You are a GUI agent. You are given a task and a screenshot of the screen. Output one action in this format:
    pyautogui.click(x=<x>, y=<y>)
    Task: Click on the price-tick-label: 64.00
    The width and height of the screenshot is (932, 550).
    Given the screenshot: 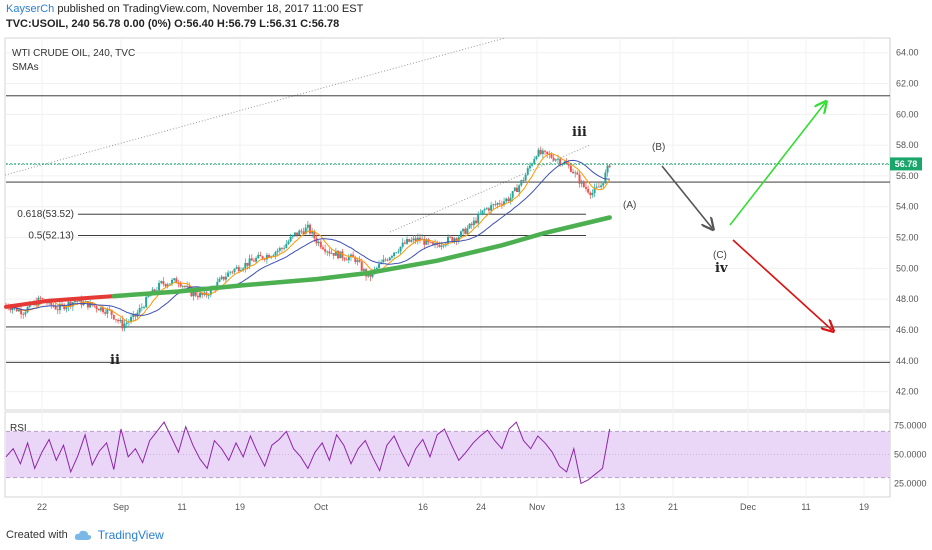 What is the action you would take?
    pyautogui.click(x=907, y=53)
    